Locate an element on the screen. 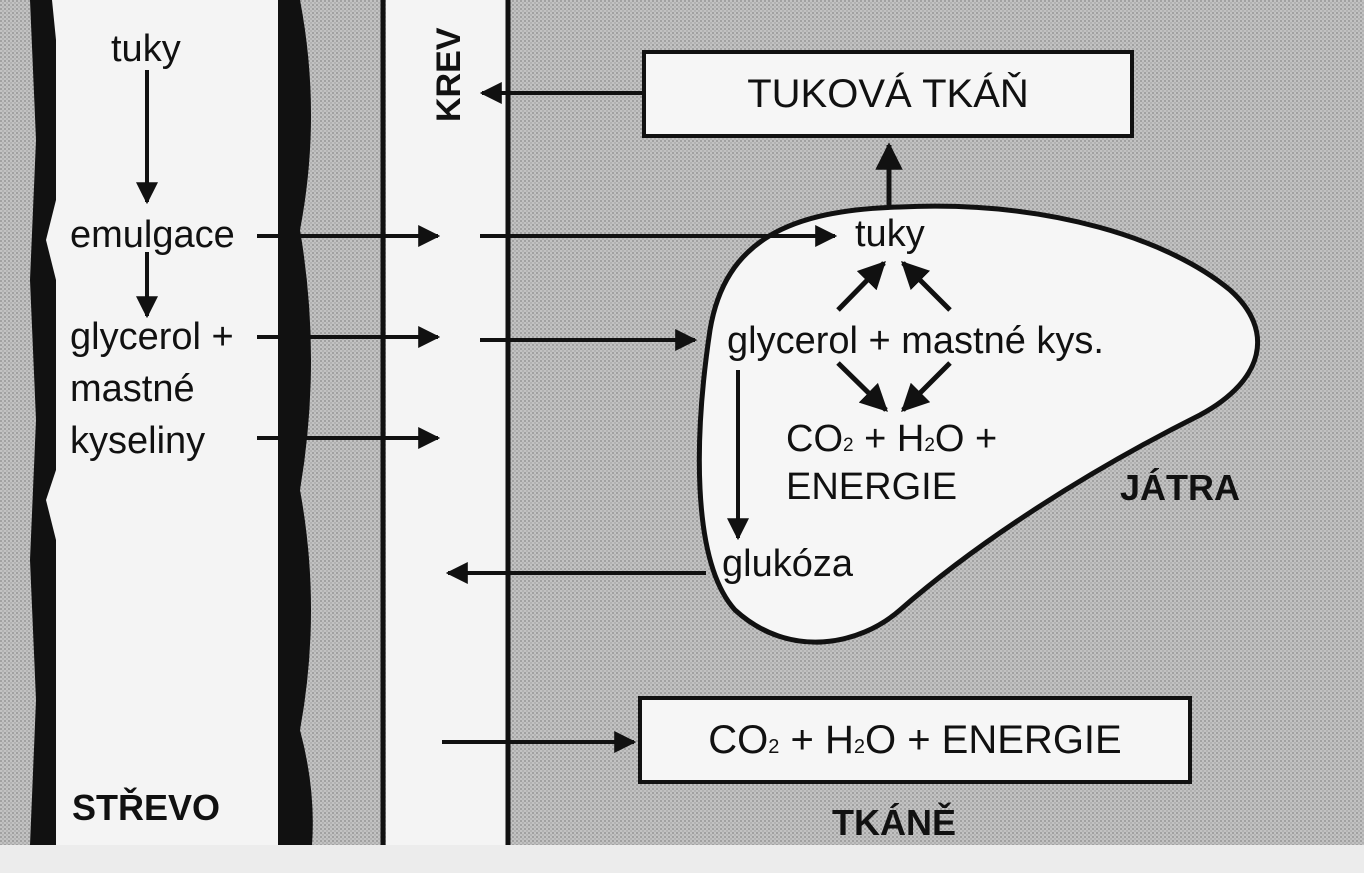 This screenshot has width=1364, height=873. intestine-fatty-label: mastné is located at coordinates (132, 389).